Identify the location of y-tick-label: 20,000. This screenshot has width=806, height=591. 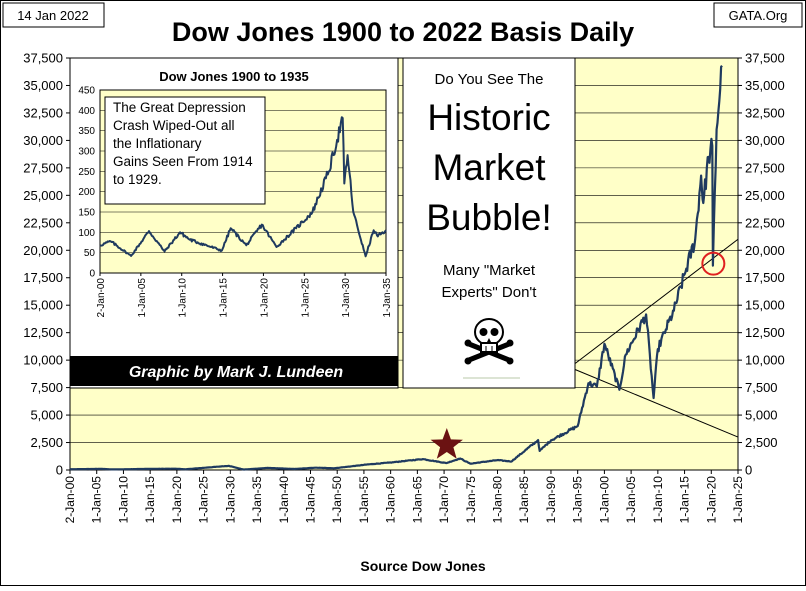
(43, 250).